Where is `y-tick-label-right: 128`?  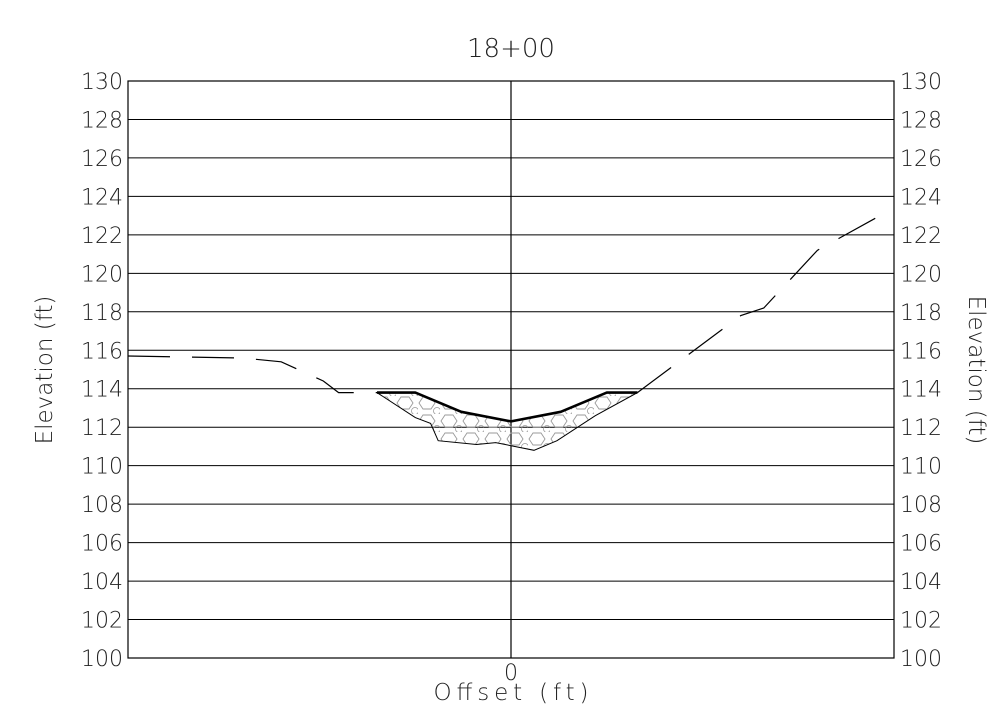 y-tick-label-right: 128 is located at coordinates (921, 120).